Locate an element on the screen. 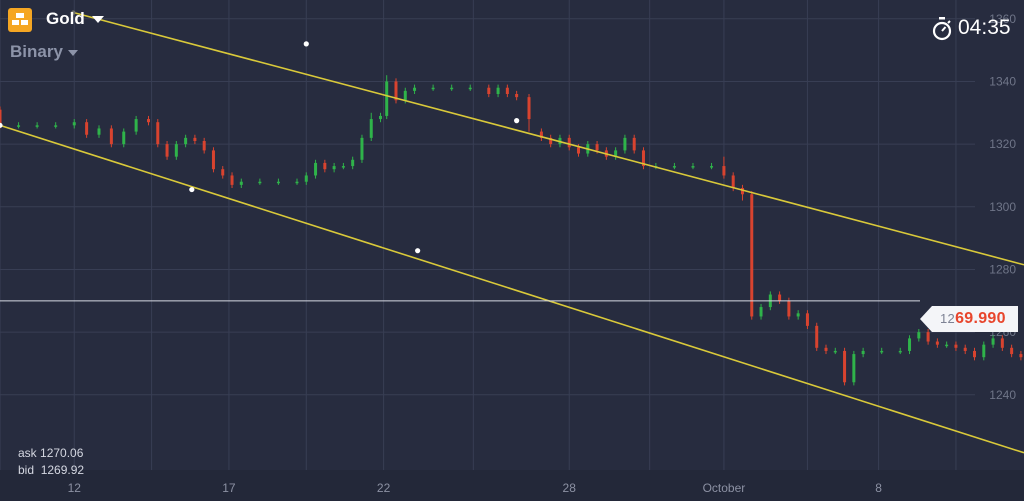 Image resolution: width=1024 pixels, height=501 pixels. mode-selector-label: Binary is located at coordinates (36, 51).